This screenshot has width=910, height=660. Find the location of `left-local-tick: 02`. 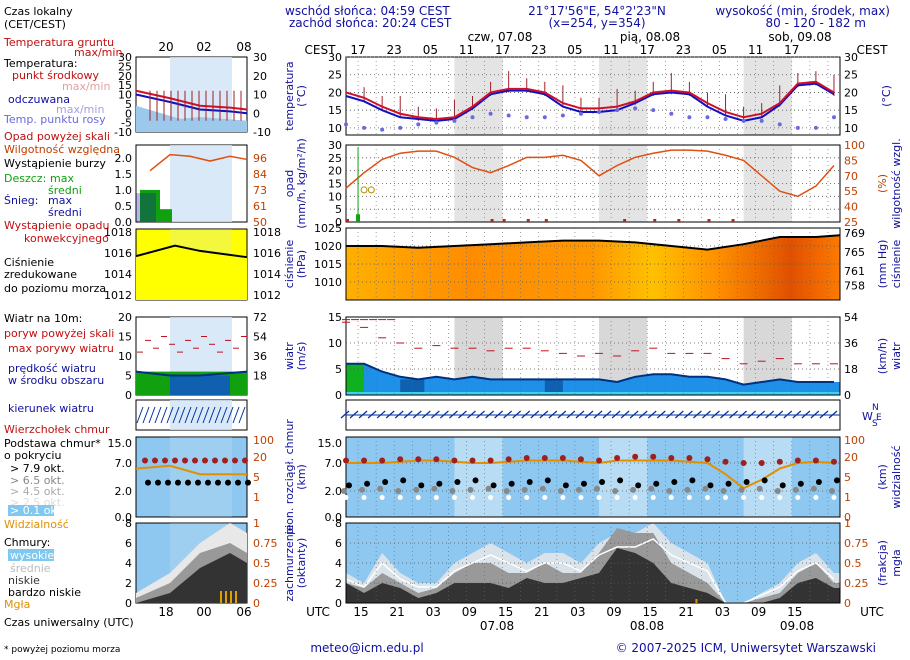

left-local-tick: 02 is located at coordinates (203, 47).